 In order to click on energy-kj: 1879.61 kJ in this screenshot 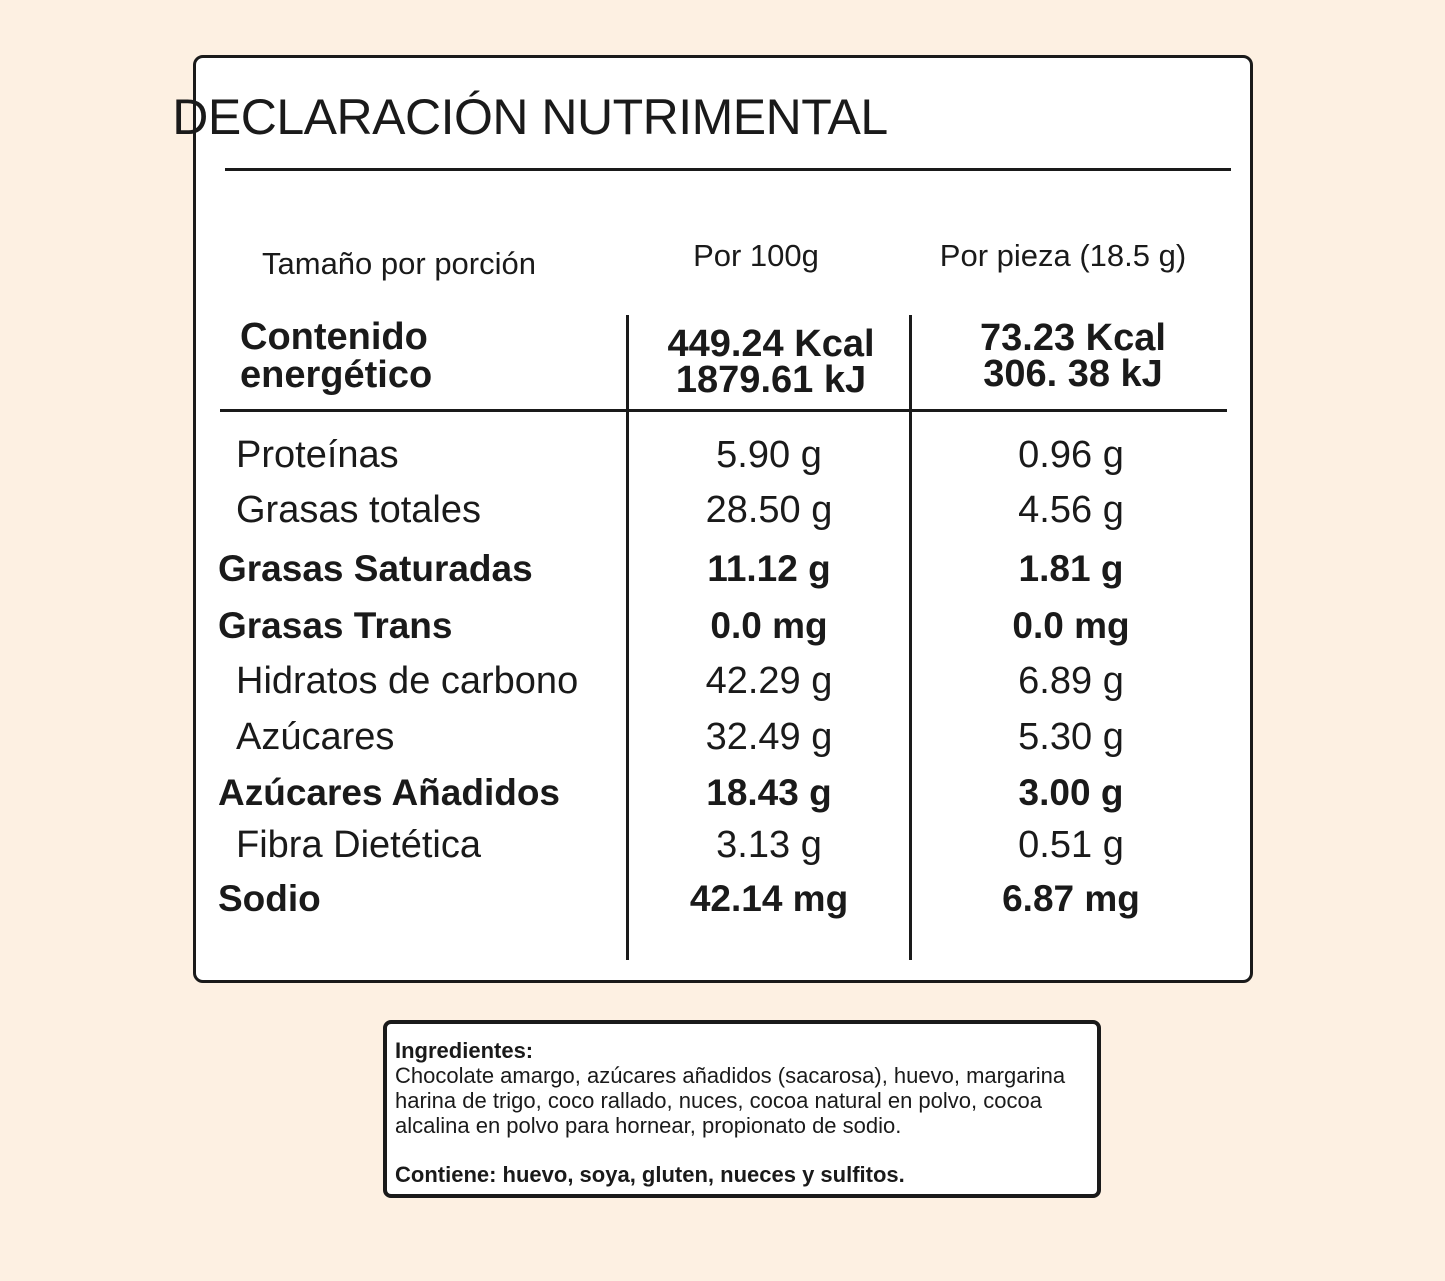, I will do `click(771, 380)`.